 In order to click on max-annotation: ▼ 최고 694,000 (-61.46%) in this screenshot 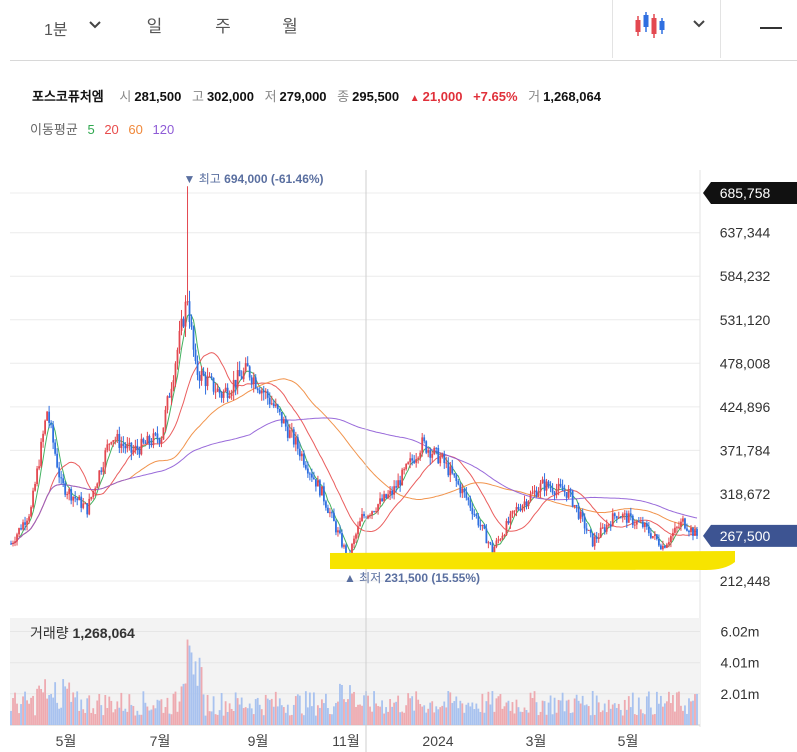, I will do `click(254, 179)`.